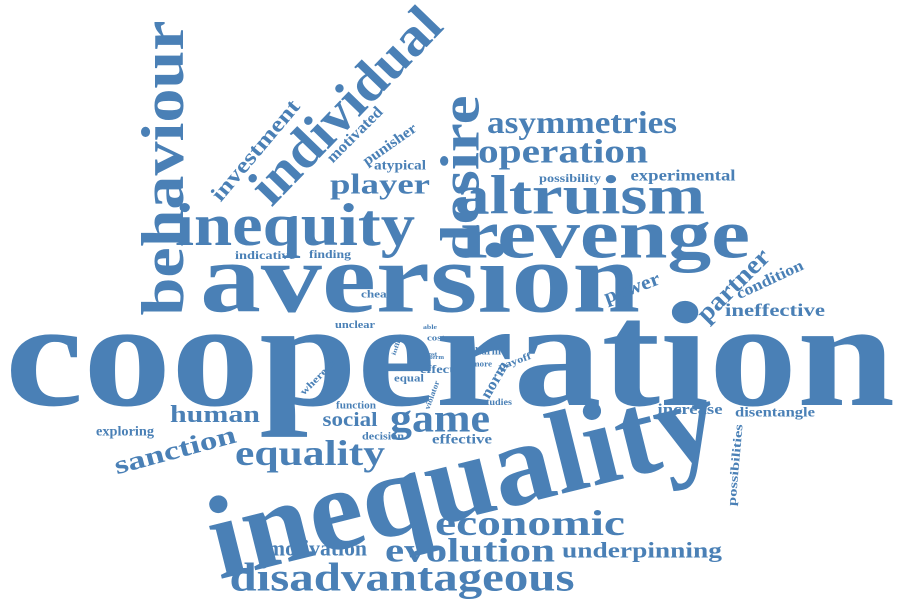  Describe the element at coordinates (383, 437) in the screenshot. I see `word: decision` at that location.